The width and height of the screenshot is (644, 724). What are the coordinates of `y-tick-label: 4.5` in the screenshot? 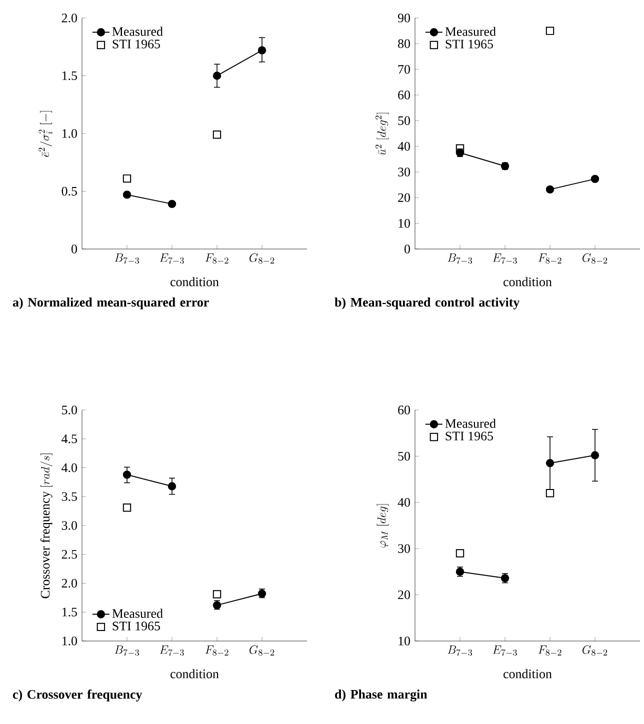 It's located at (69, 439).